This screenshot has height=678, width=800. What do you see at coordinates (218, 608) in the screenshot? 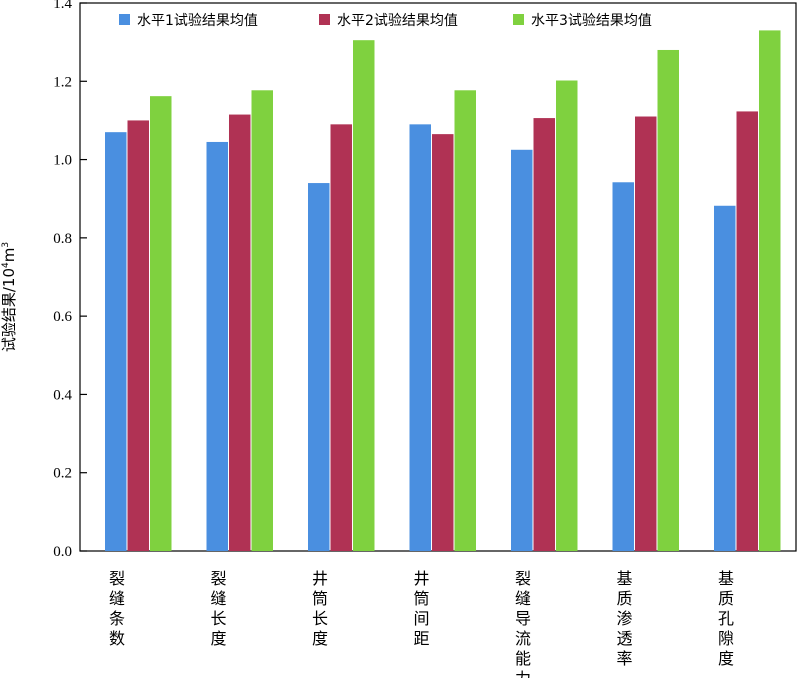
I see `category-label: 裂缝长度` at bounding box center [218, 608].